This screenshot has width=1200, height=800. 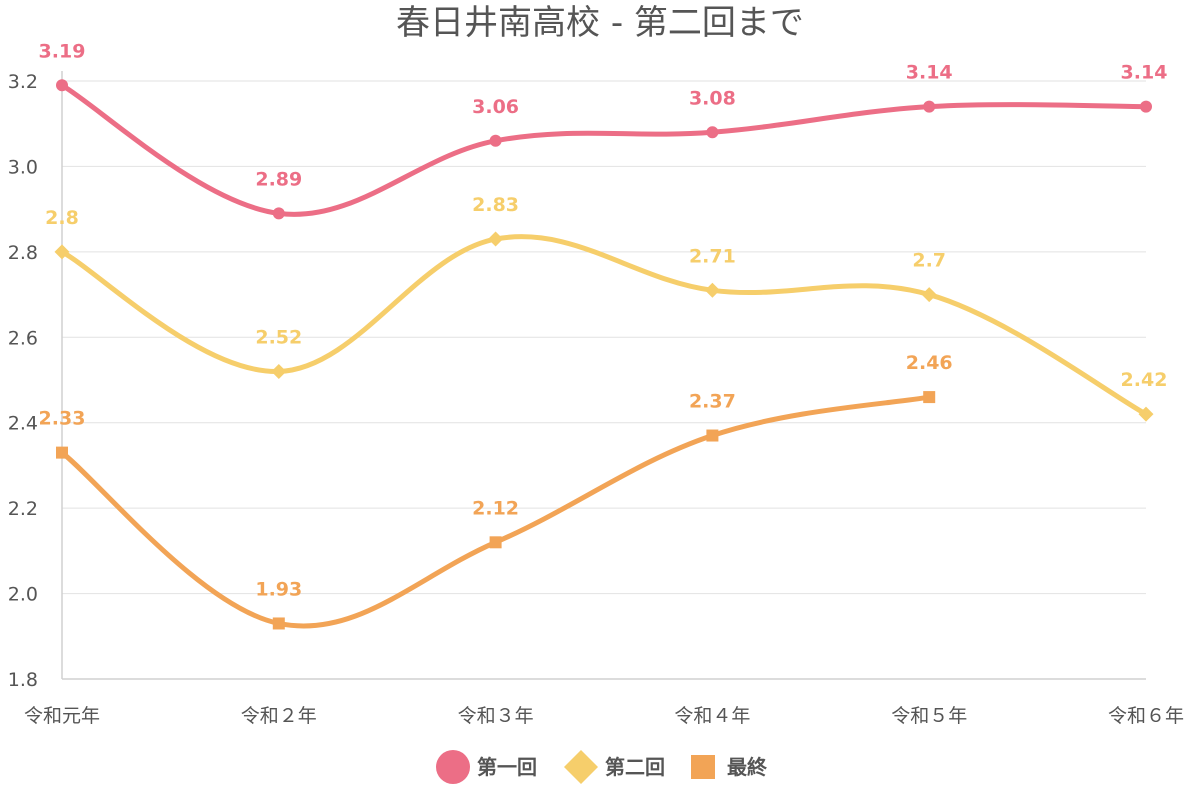 I want to click on x-tick-label: 令和４年, so click(x=712, y=716).